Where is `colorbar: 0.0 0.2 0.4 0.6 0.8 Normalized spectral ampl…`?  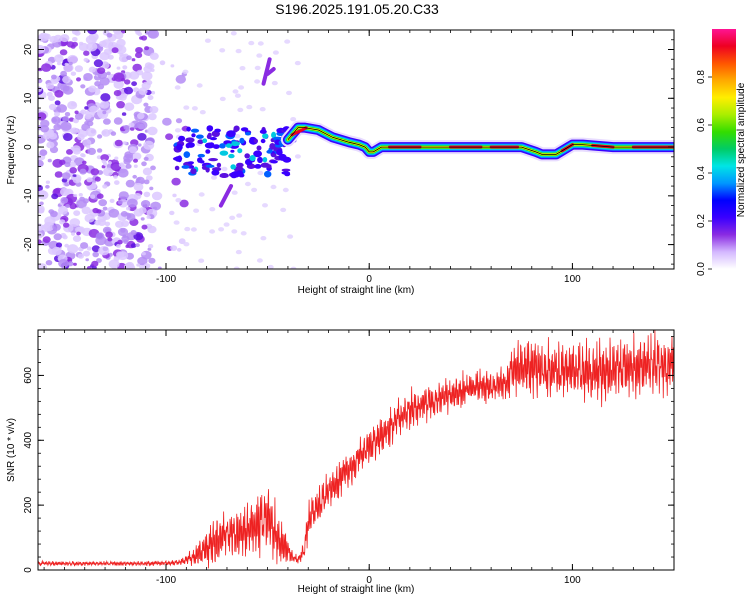
colorbar: 0.0 0.2 0.4 0.6 0.8 Normalized spectral ampl… is located at coordinates (721, 152).